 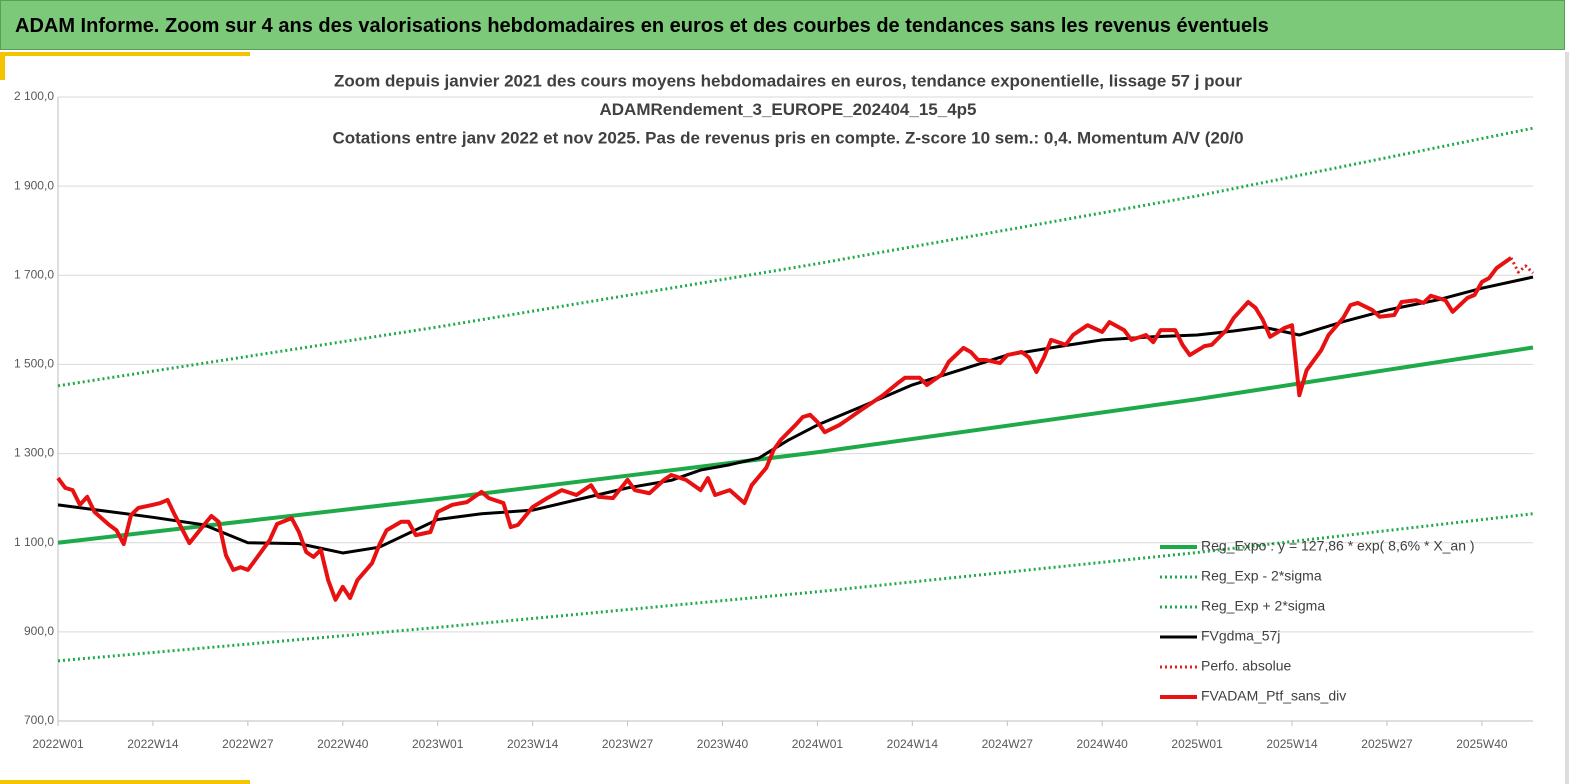 I want to click on x-tick-label: 2022W40, so click(x=343, y=744).